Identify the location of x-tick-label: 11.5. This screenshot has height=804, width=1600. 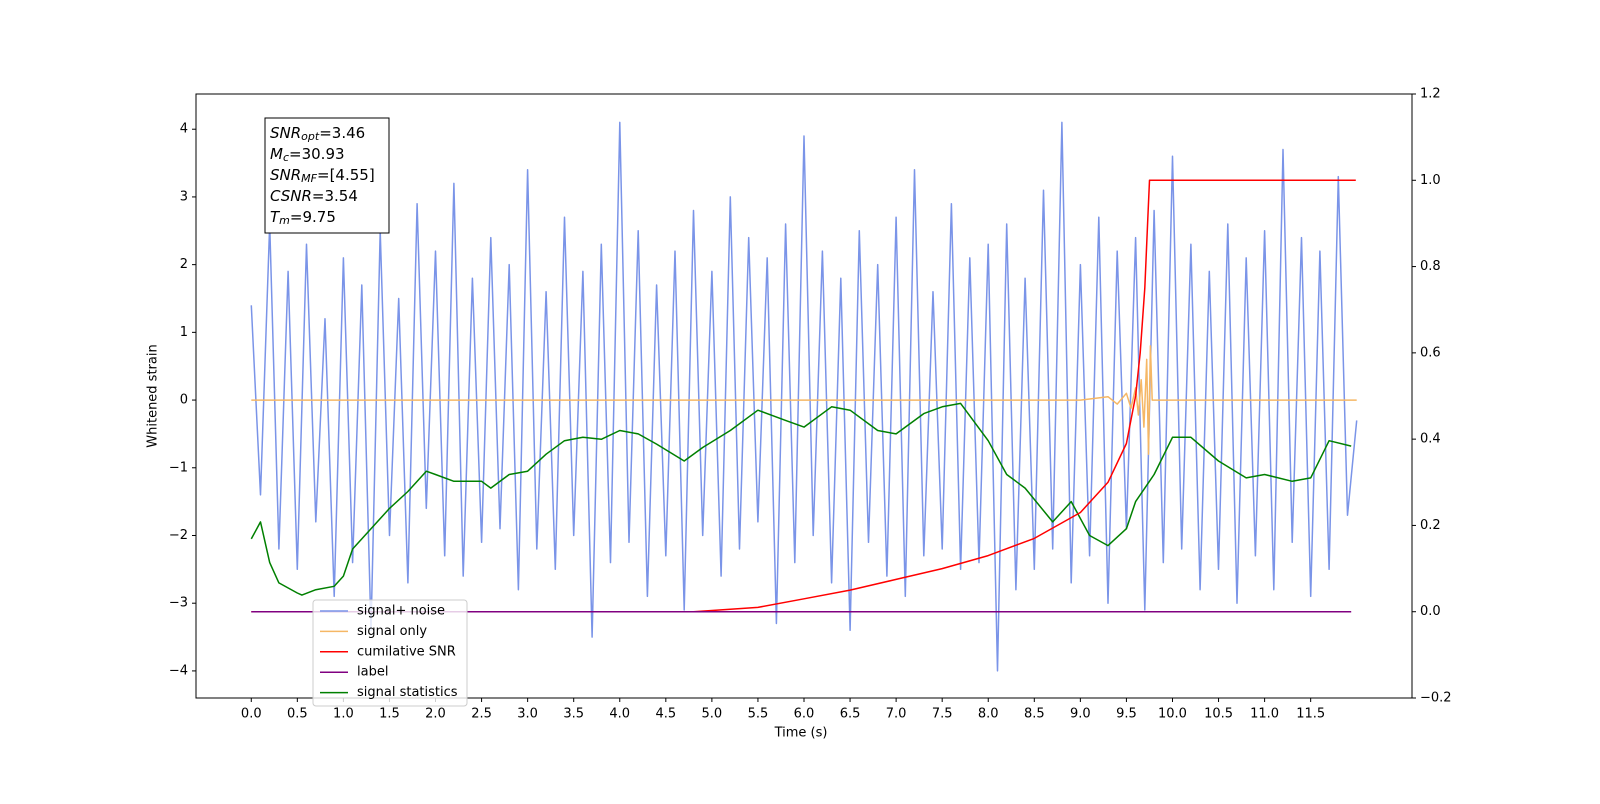
(1310, 714).